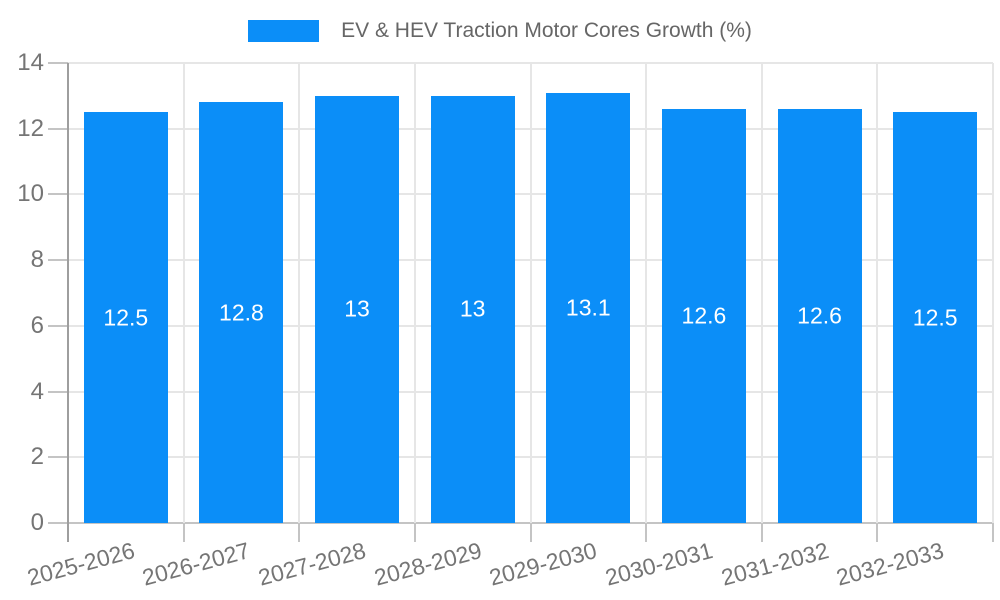  I want to click on y-axis-tick-label: 2, so click(37, 457).